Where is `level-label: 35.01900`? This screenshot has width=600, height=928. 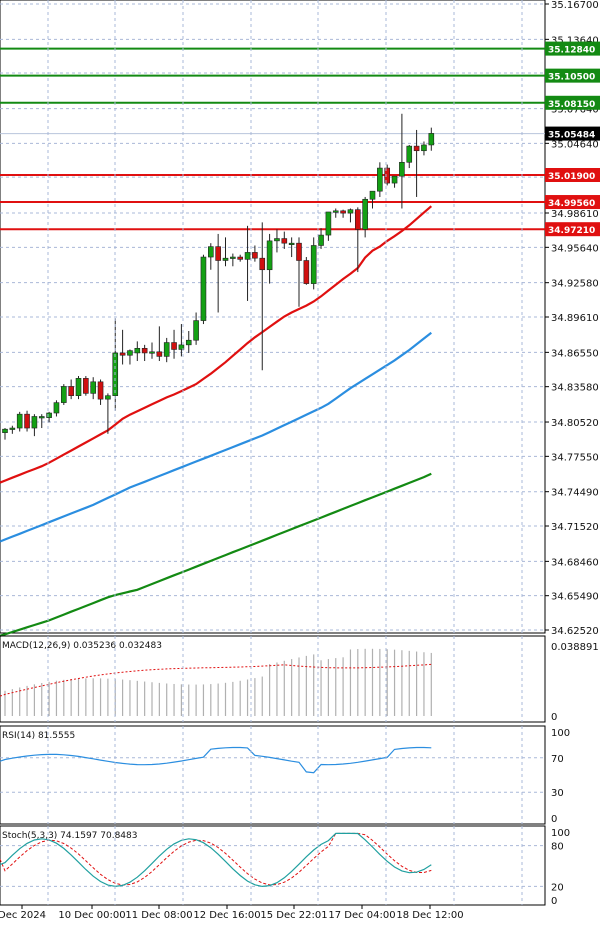 level-label: 35.01900 is located at coordinates (571, 177).